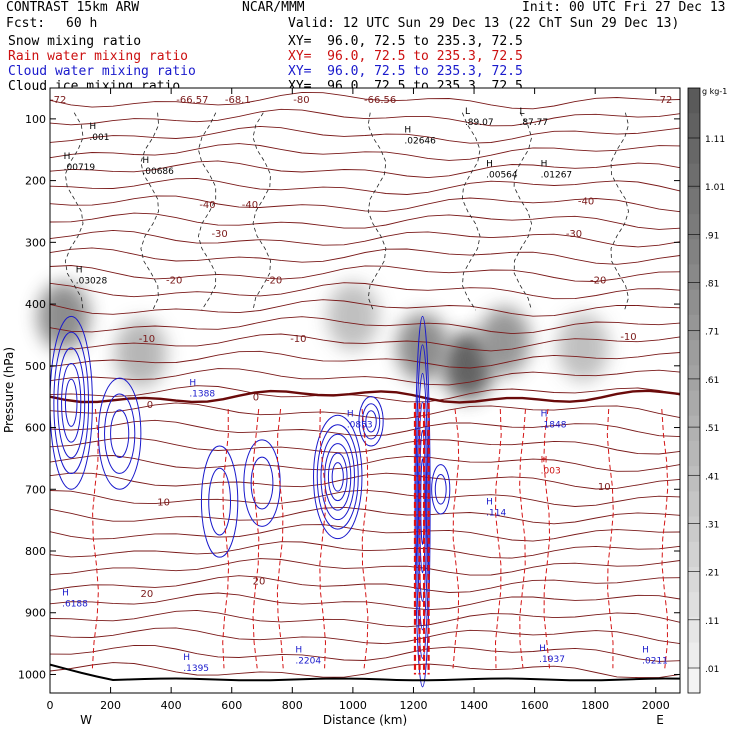 The height and width of the screenshot is (740, 740). What do you see at coordinates (380, 100) in the screenshot?
I see `temperature-contour-label: -66.56` at bounding box center [380, 100].